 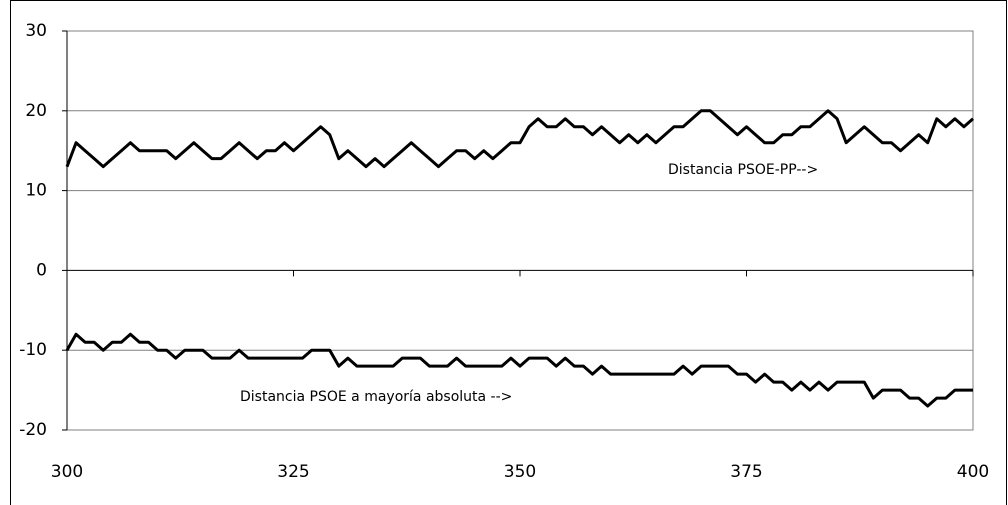 What do you see at coordinates (520, 472) in the screenshot?
I see `x-tick-label: 350` at bounding box center [520, 472].